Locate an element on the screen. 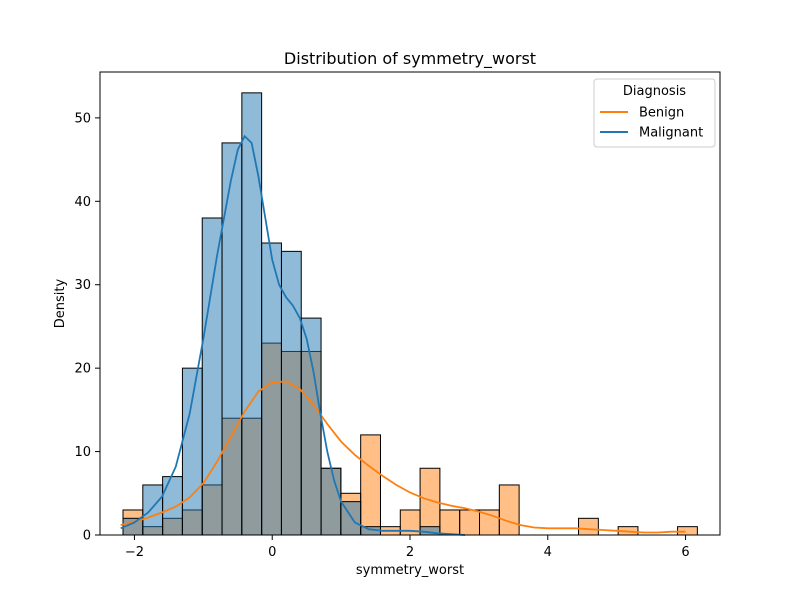 The image size is (800, 600). legend-box is located at coordinates (654, 113).